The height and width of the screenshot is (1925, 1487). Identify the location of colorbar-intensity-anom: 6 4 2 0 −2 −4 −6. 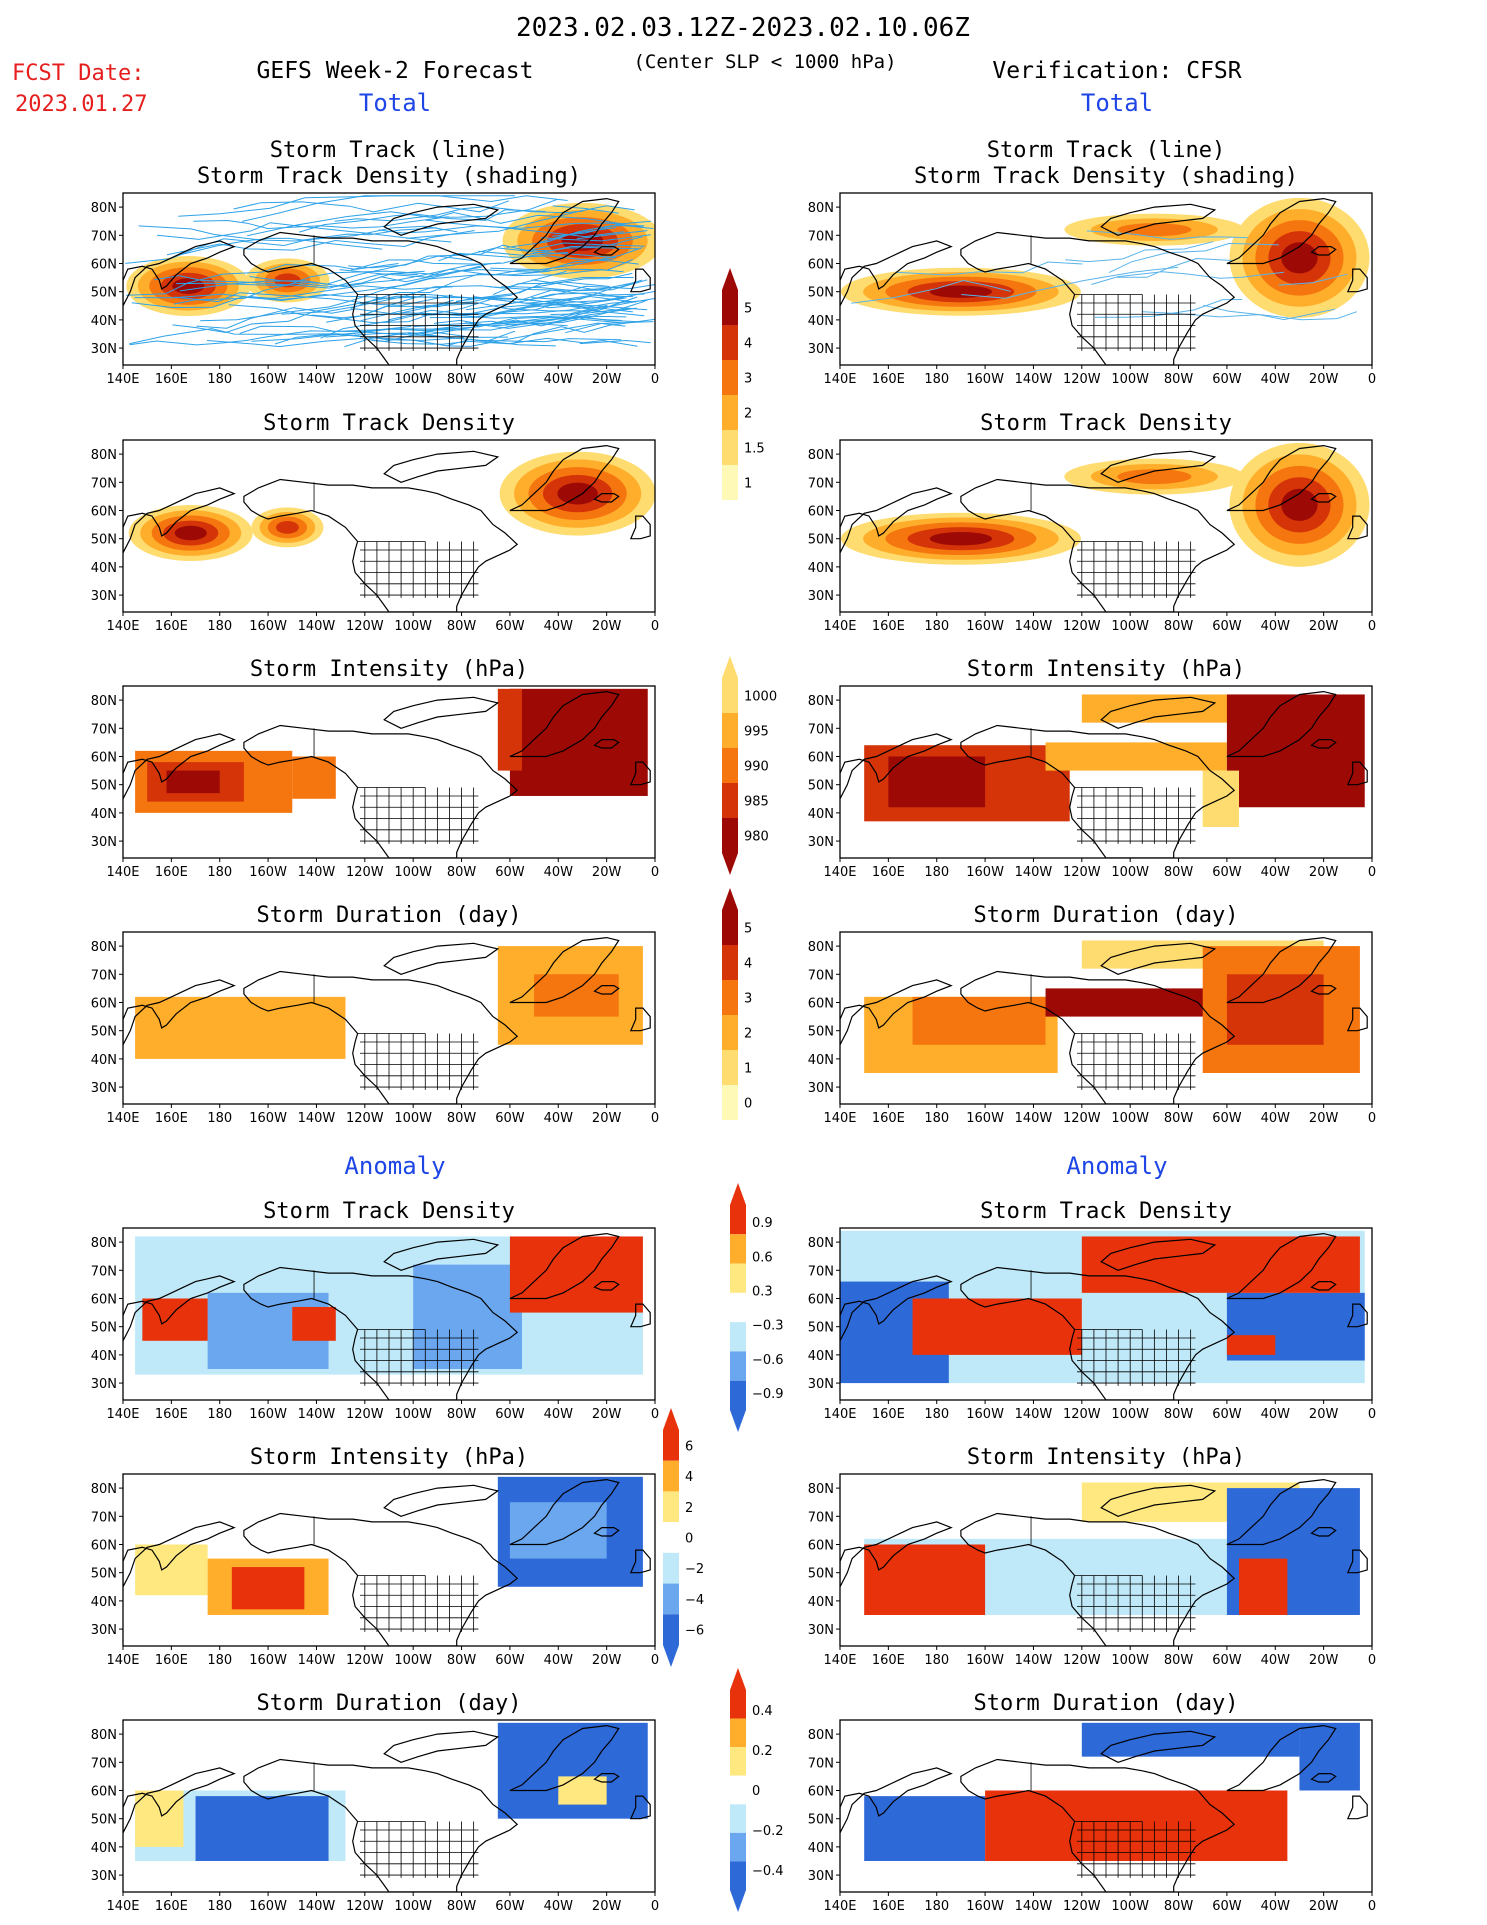
(683, 1537).